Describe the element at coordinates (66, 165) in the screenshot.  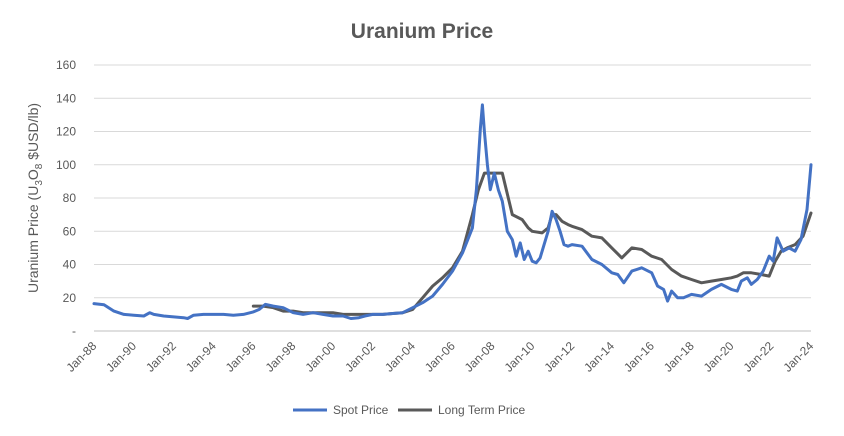
I see `y-tick-label: 100` at that location.